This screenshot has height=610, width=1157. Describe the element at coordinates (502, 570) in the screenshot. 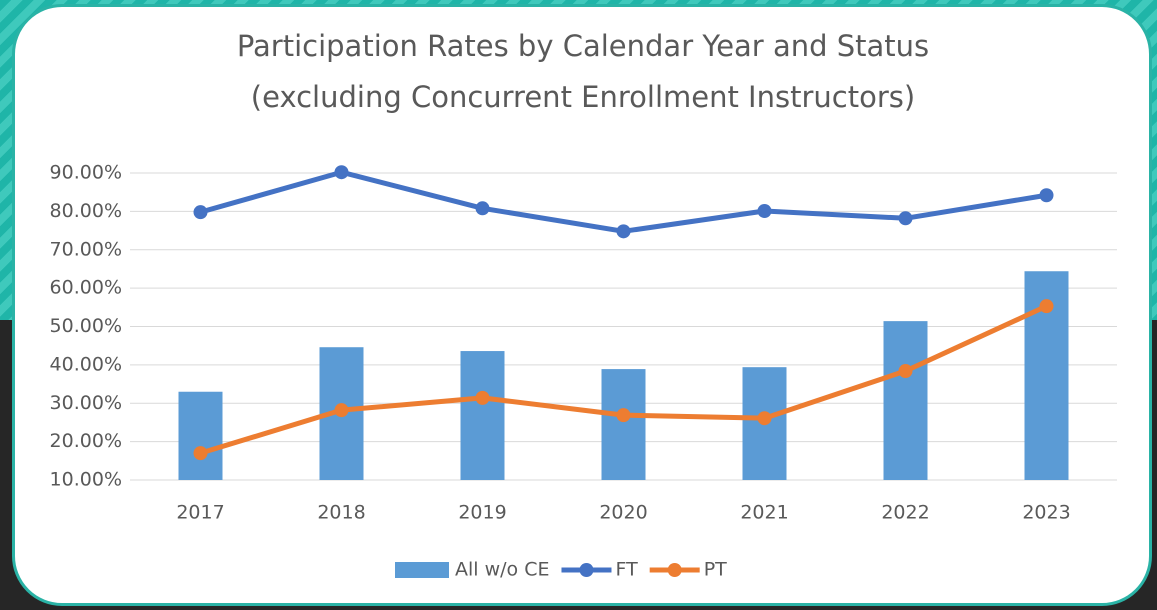

I see `legend-label: All w/o CE` at that location.